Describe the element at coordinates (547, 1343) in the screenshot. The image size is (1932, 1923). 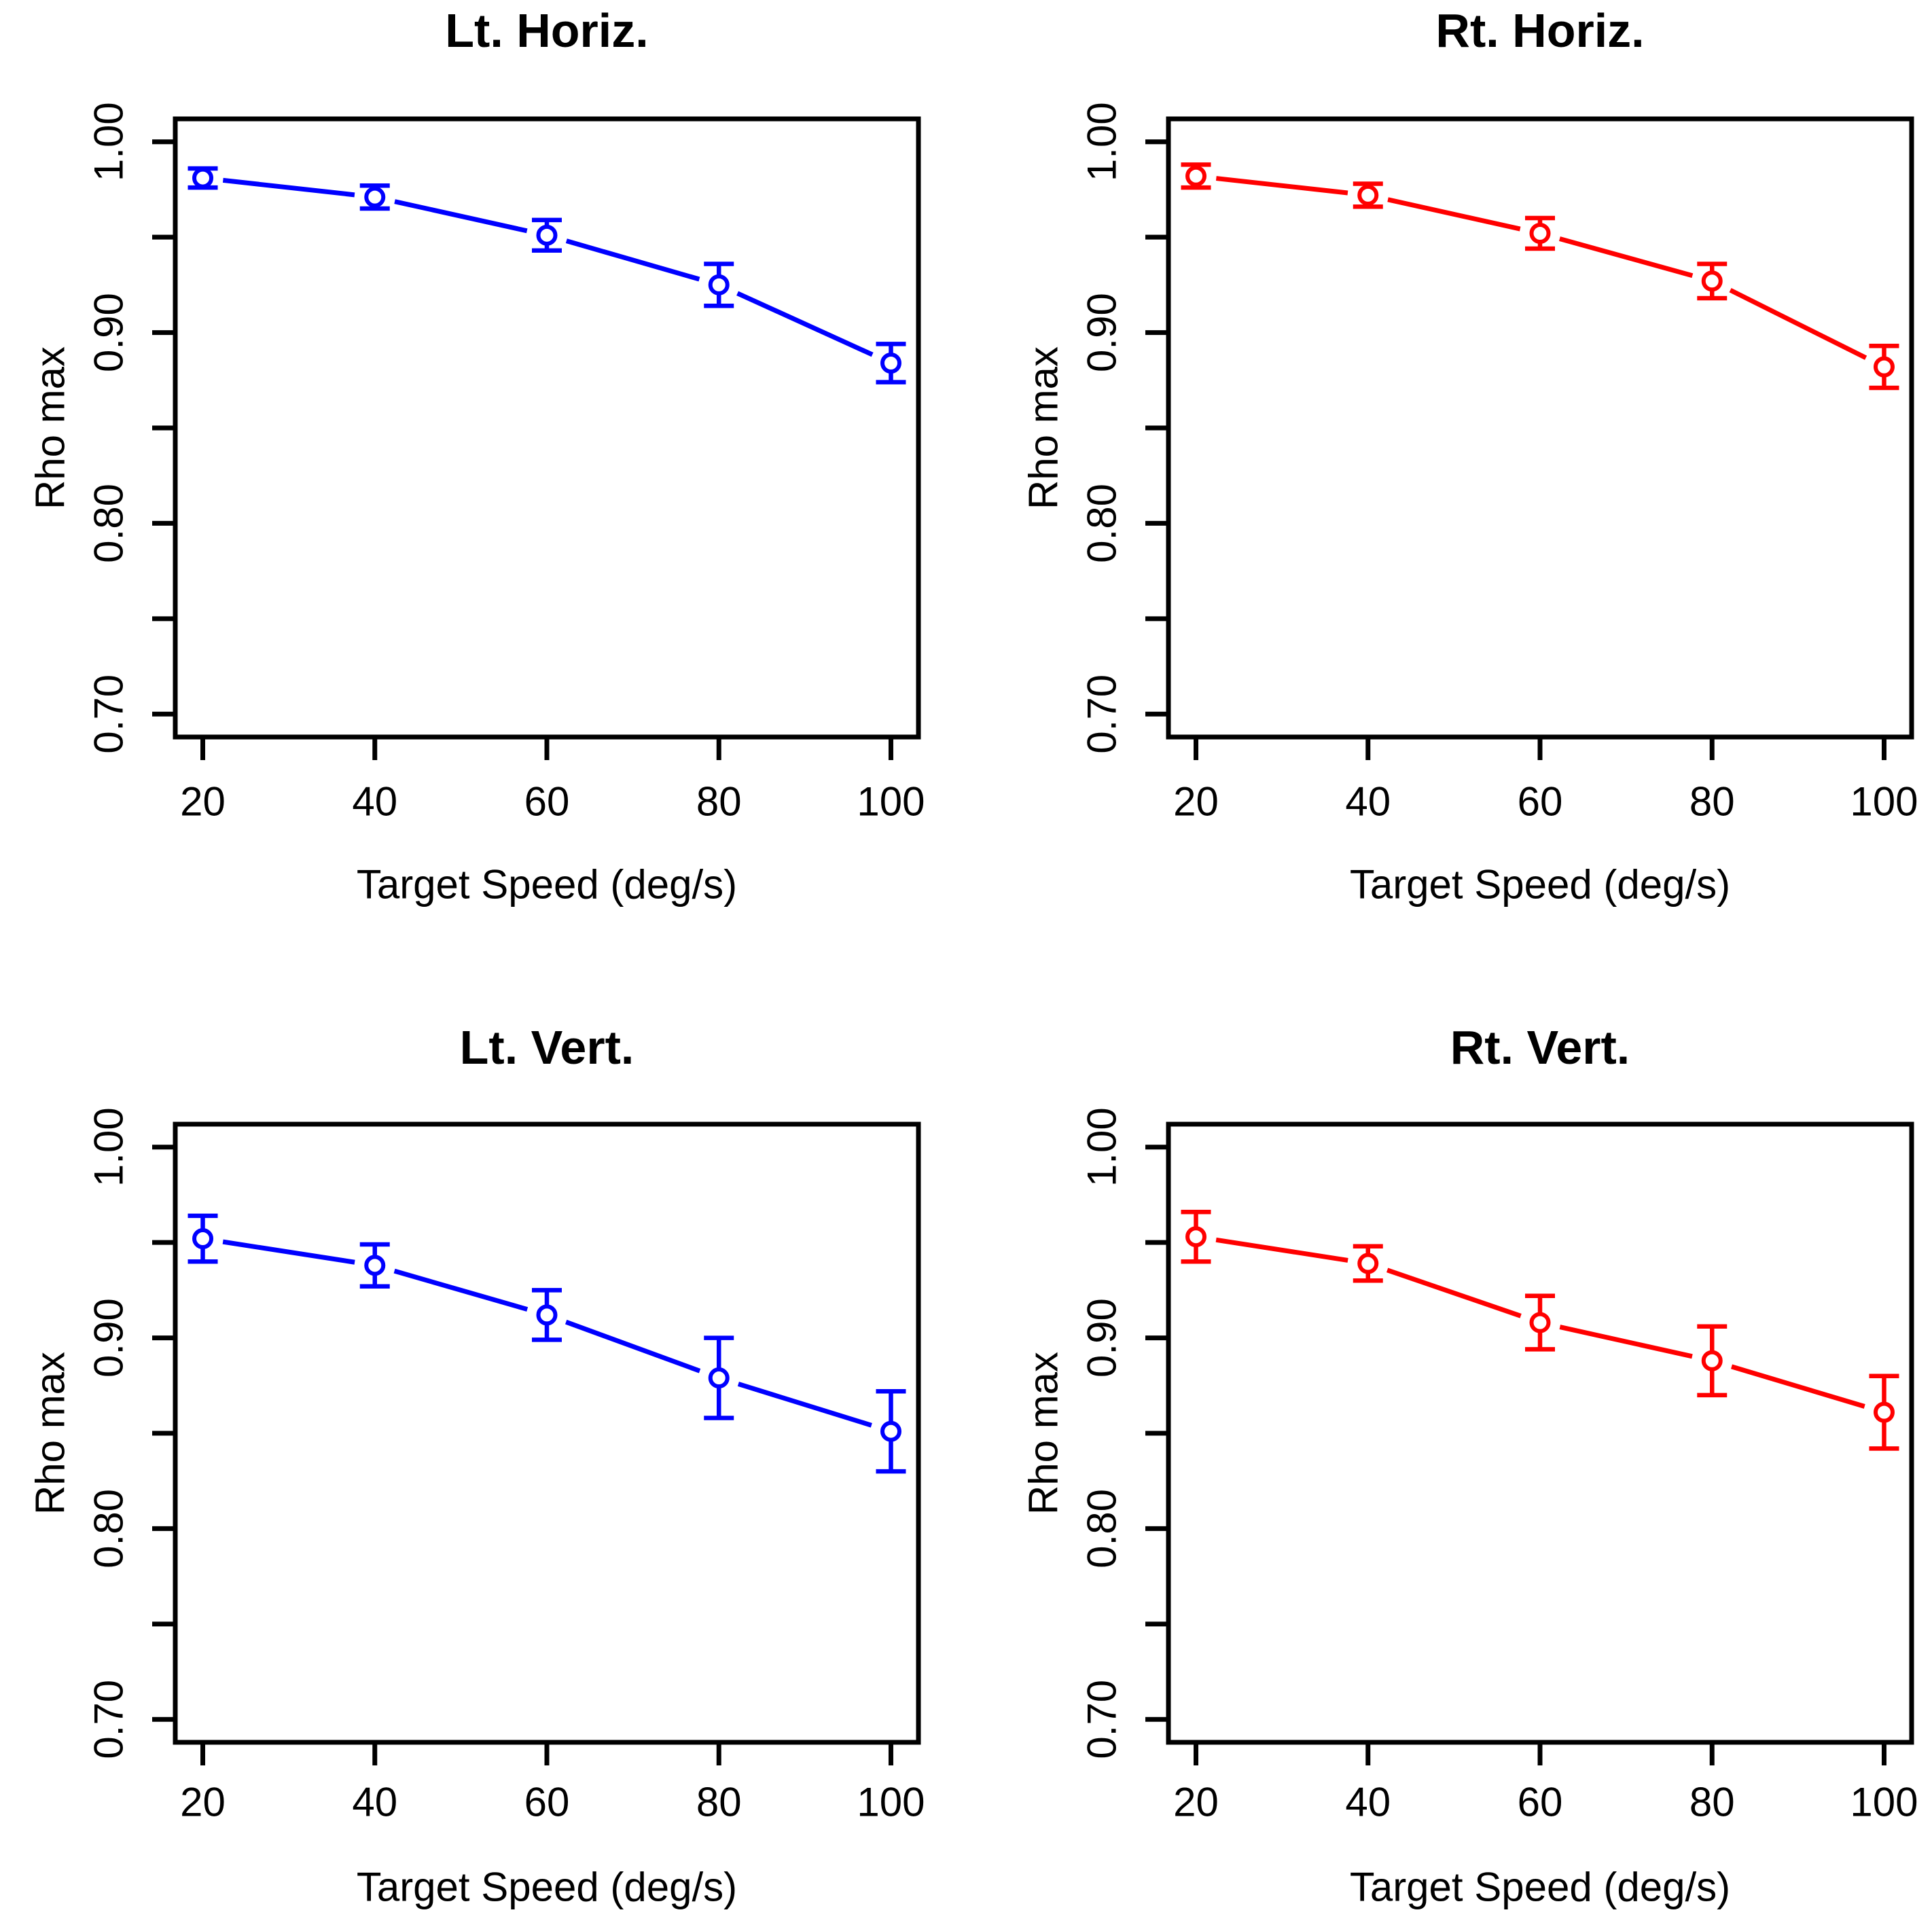
I see `data-series-lt-vert` at that location.